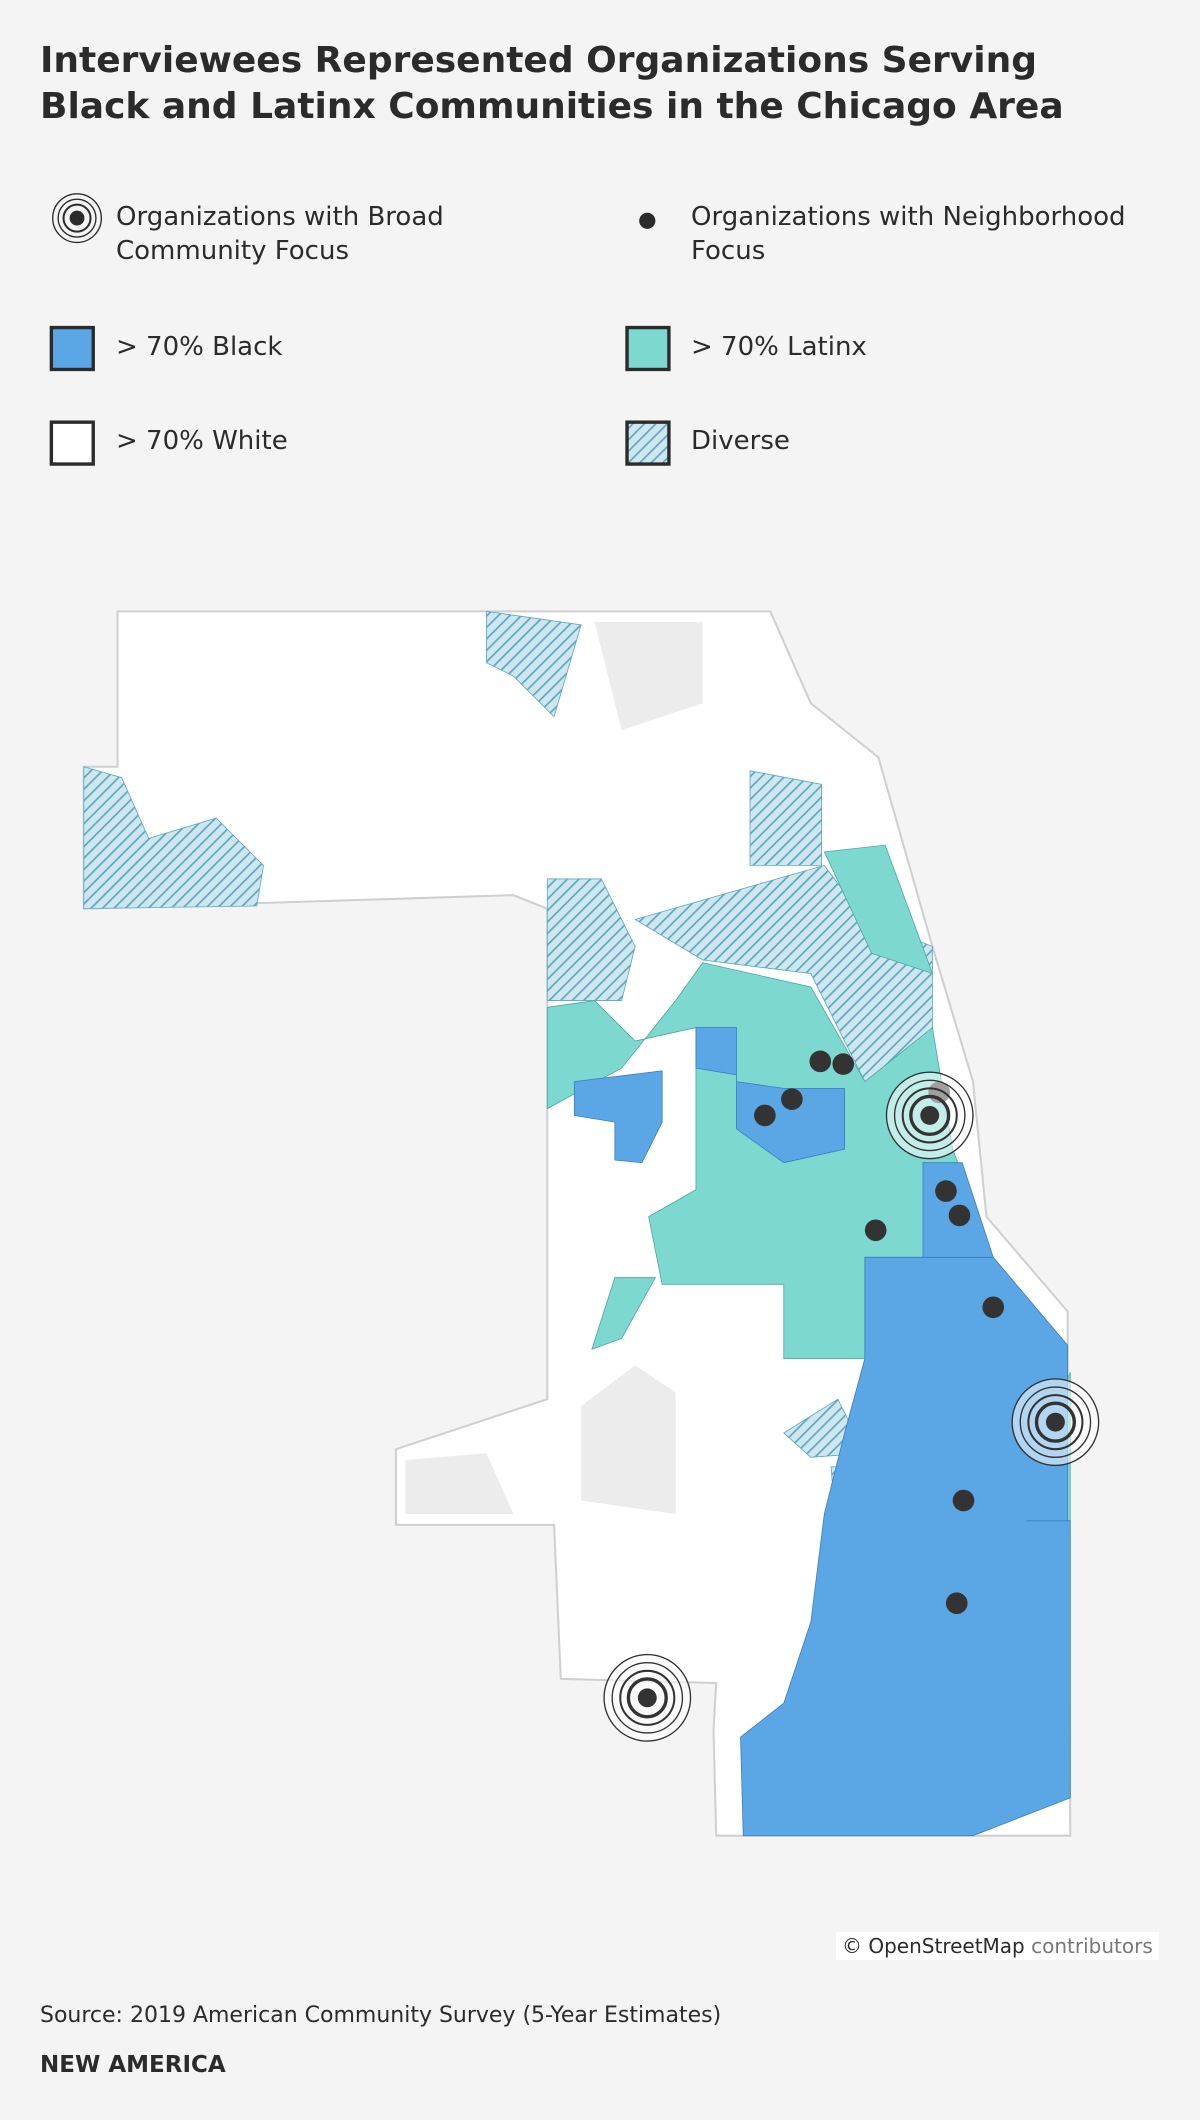  I want to click on legend-label: Organizations with Neighborhood Focus, so click(908, 234).